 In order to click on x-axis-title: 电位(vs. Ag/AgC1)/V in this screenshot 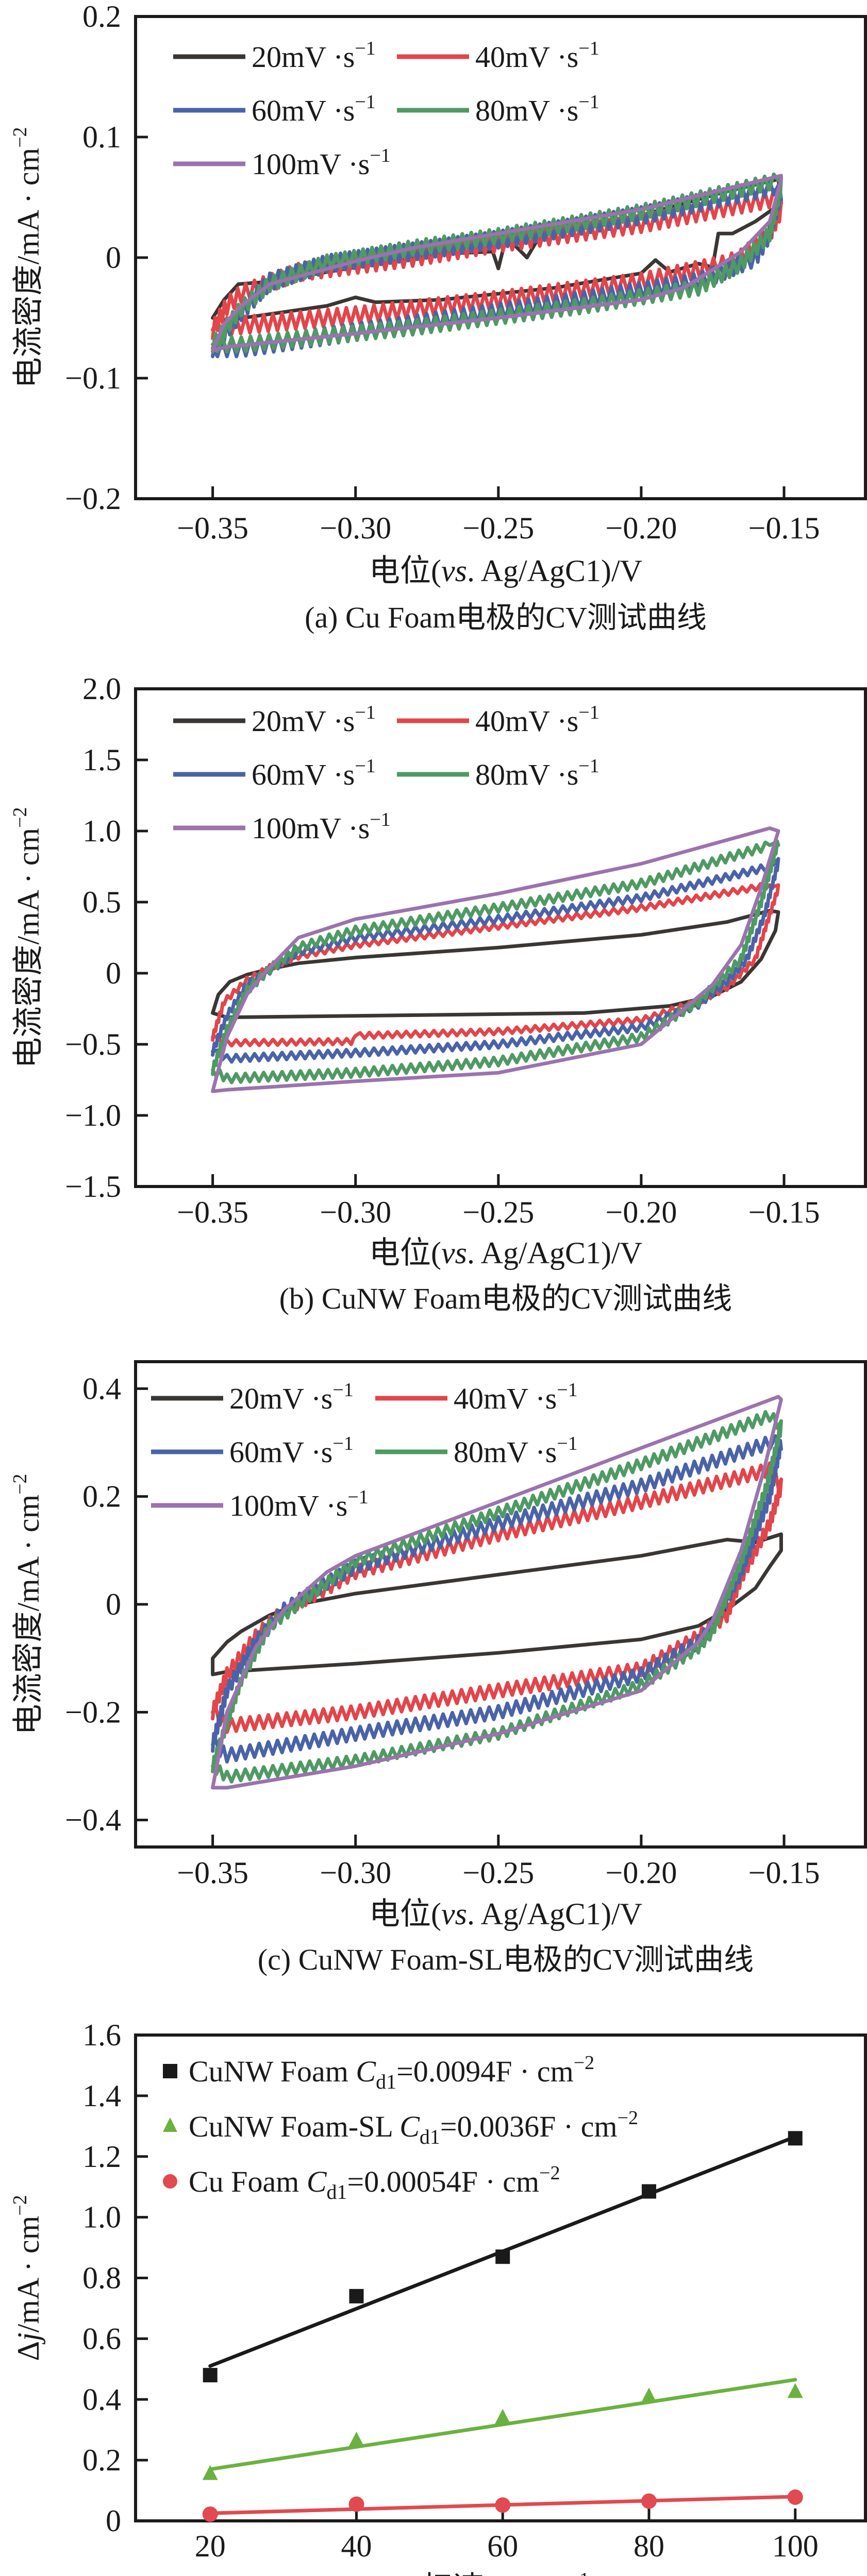, I will do `click(505, 571)`.